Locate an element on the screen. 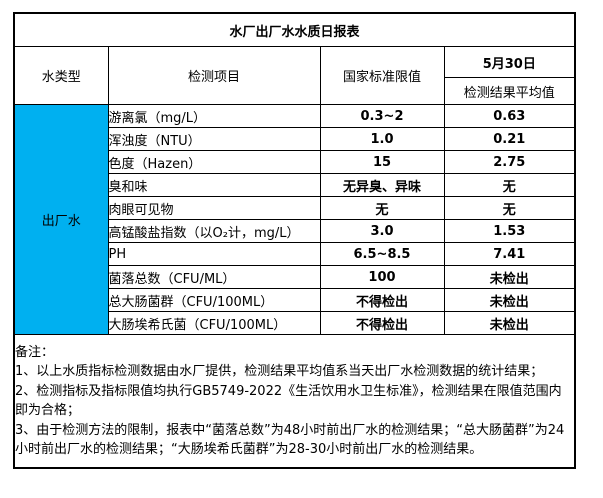  table-row: PH 6.5~8.5 7.41 is located at coordinates (295, 254).